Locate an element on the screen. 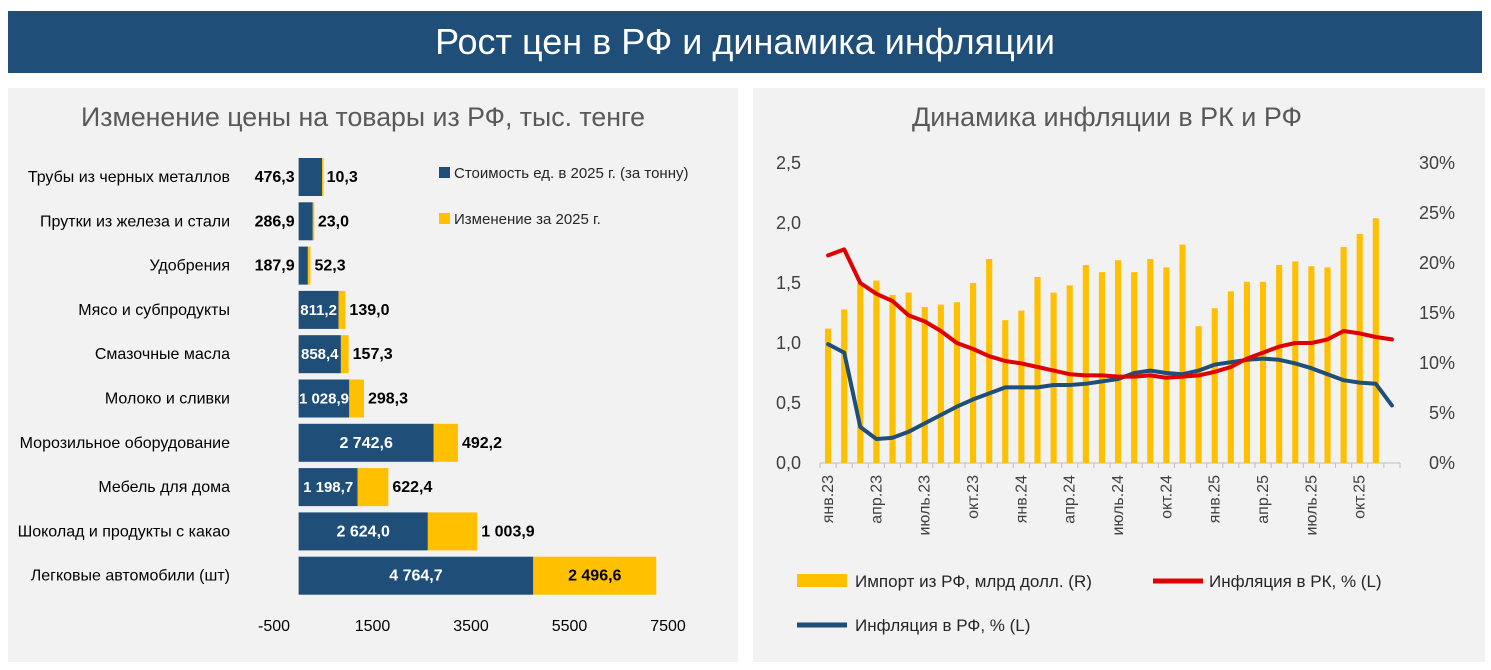 Image resolution: width=1491 pixels, height=670 pixels. legend-swatch-change is located at coordinates (444, 218).